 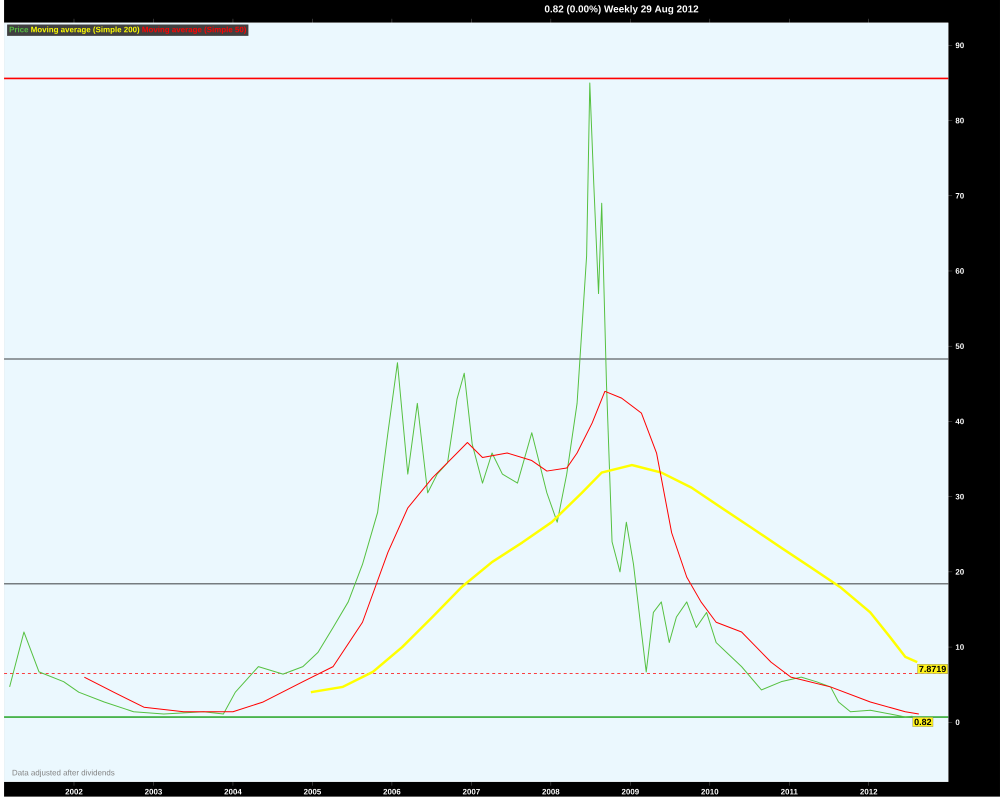 What do you see at coordinates (932, 669) in the screenshot?
I see `annotation: 7.8719` at bounding box center [932, 669].